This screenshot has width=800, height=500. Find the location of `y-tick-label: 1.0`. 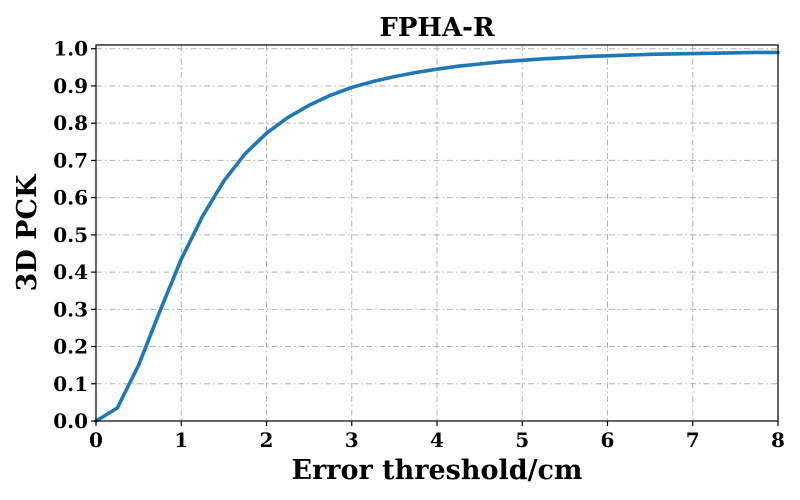

y-tick-label: 1.0 is located at coordinates (70, 49).